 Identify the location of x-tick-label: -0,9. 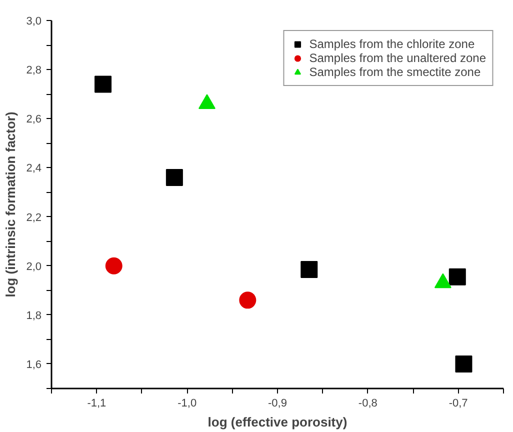
(277, 404).